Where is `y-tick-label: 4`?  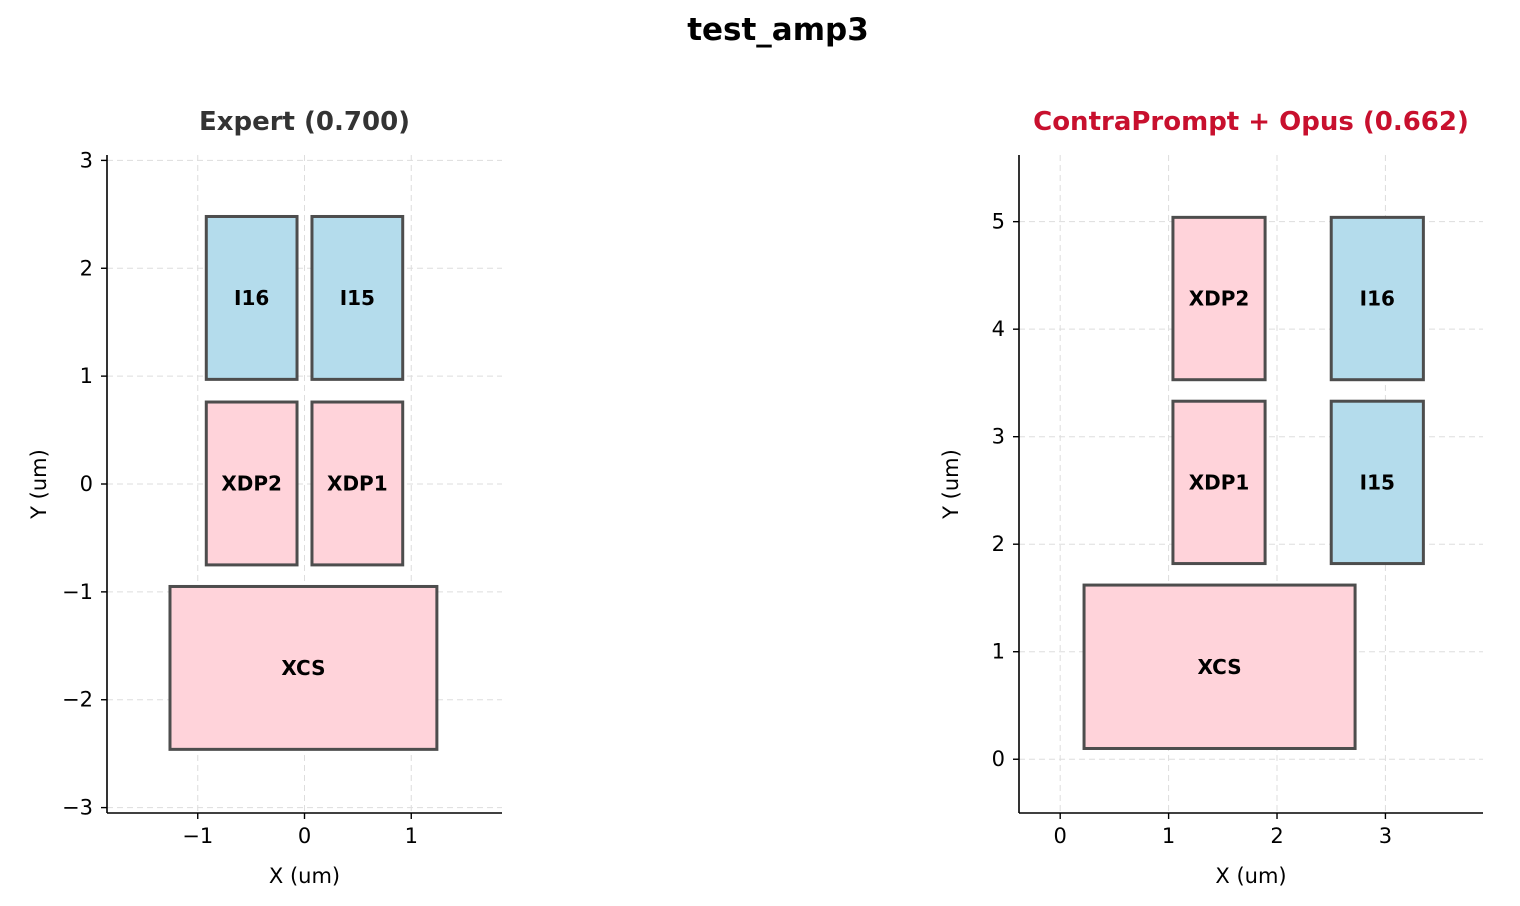
y-tick-label: 4 is located at coordinates (998, 329).